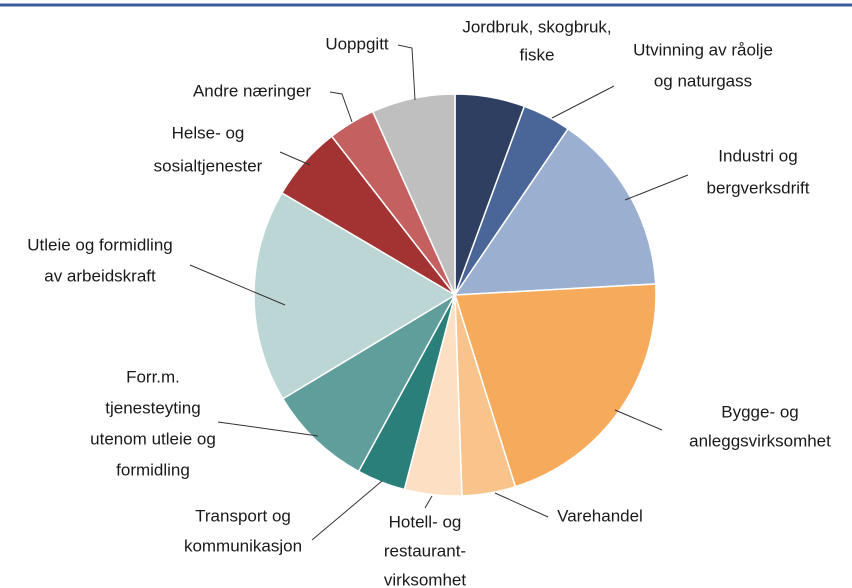 The width and height of the screenshot is (852, 588). Describe the element at coordinates (600, 515) in the screenshot. I see `slice-label: Varehandel` at that location.